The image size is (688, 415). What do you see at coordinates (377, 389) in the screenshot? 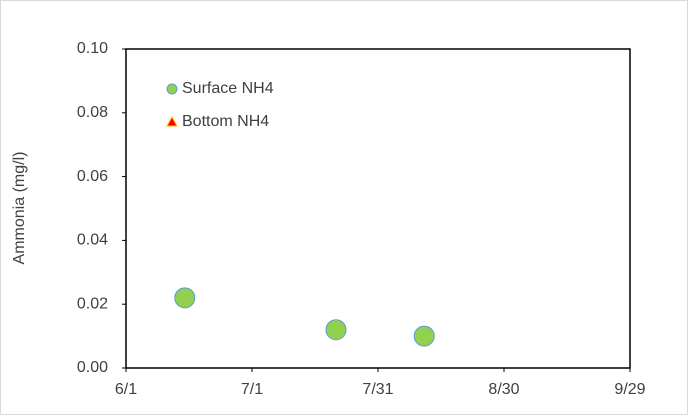
I see `x-tick-label: 7/31` at bounding box center [377, 389].